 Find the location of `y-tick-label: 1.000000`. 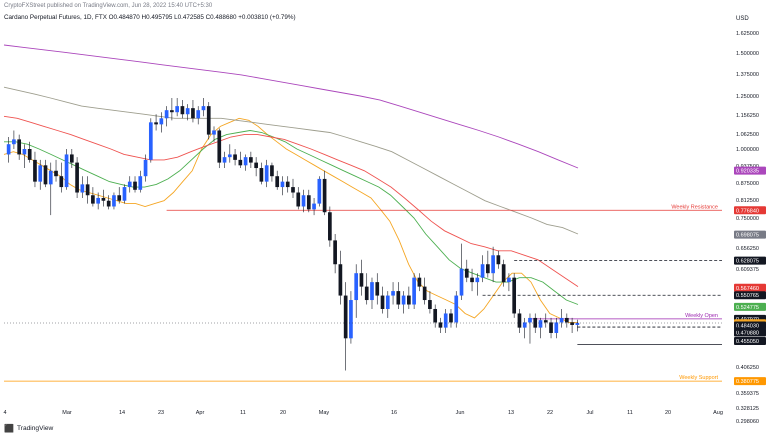

y-tick-label: 1.000000 is located at coordinates (747, 150).